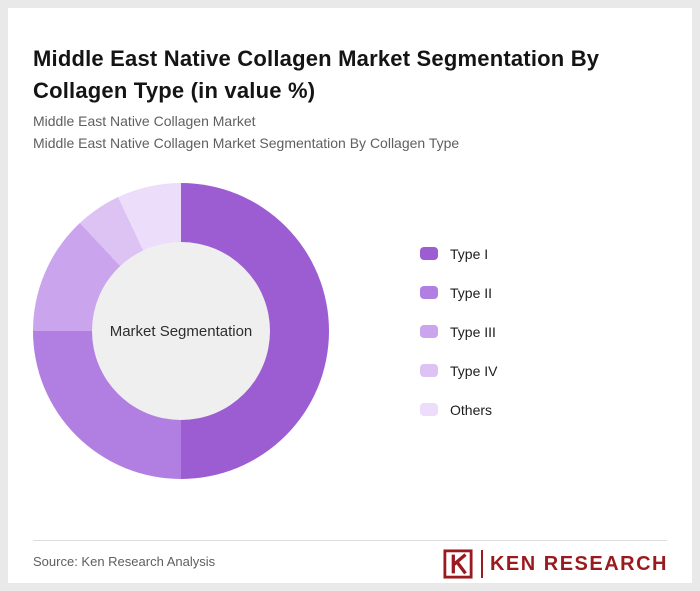 The image size is (700, 591). I want to click on legend-swatch-type-i, so click(429, 253).